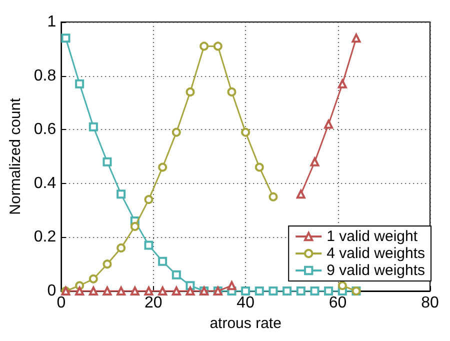 Image resolution: width=450 pixels, height=341 pixels. I want to click on legend-label: 1 valid weight, so click(372, 236).